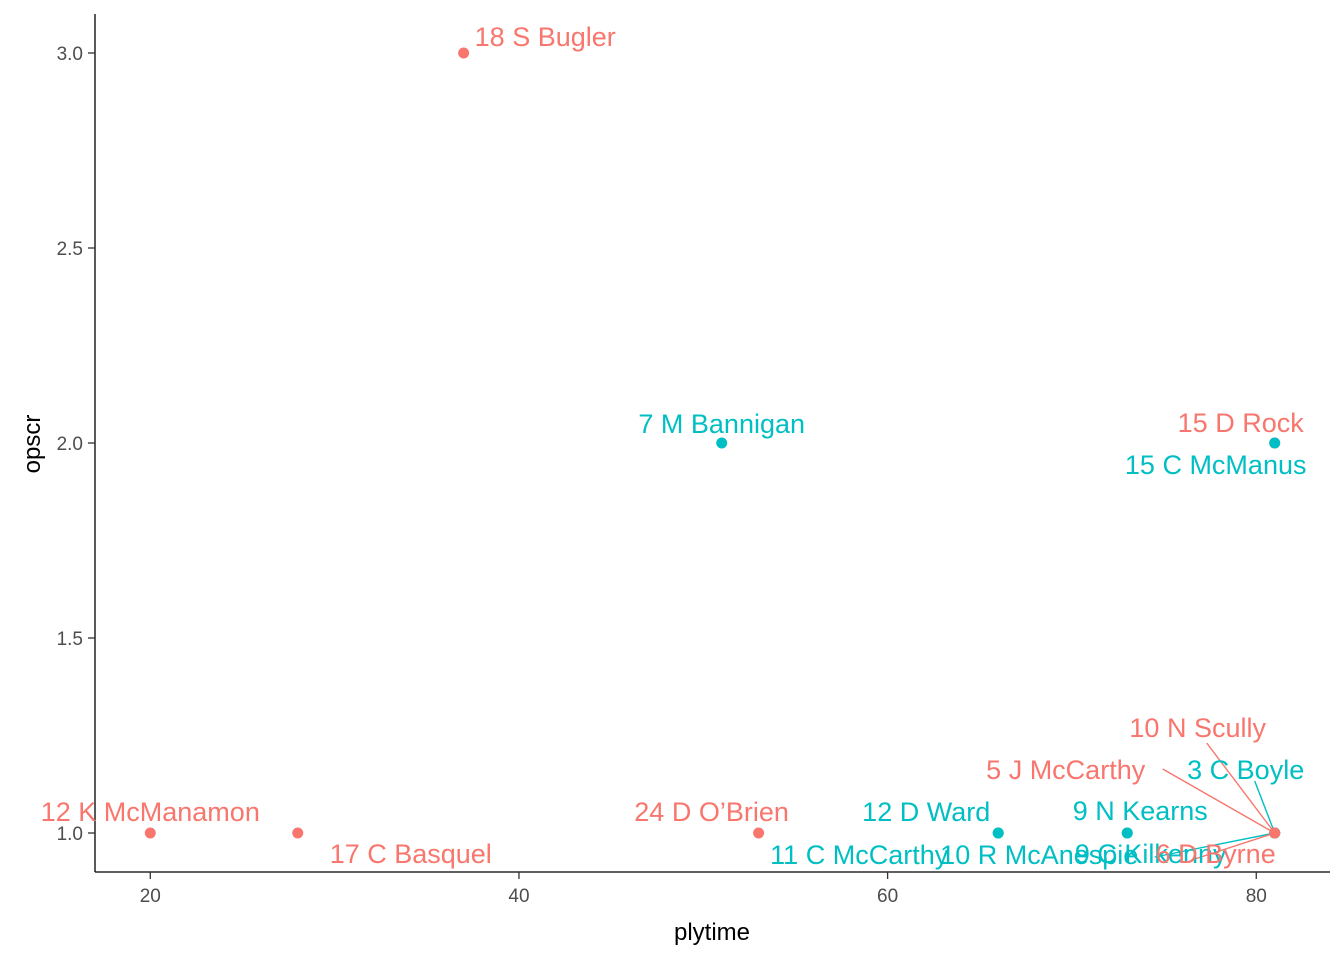 The width and height of the screenshot is (1344, 960). What do you see at coordinates (1140, 811) in the screenshot?
I see `point-label: 9 N Kearns` at bounding box center [1140, 811].